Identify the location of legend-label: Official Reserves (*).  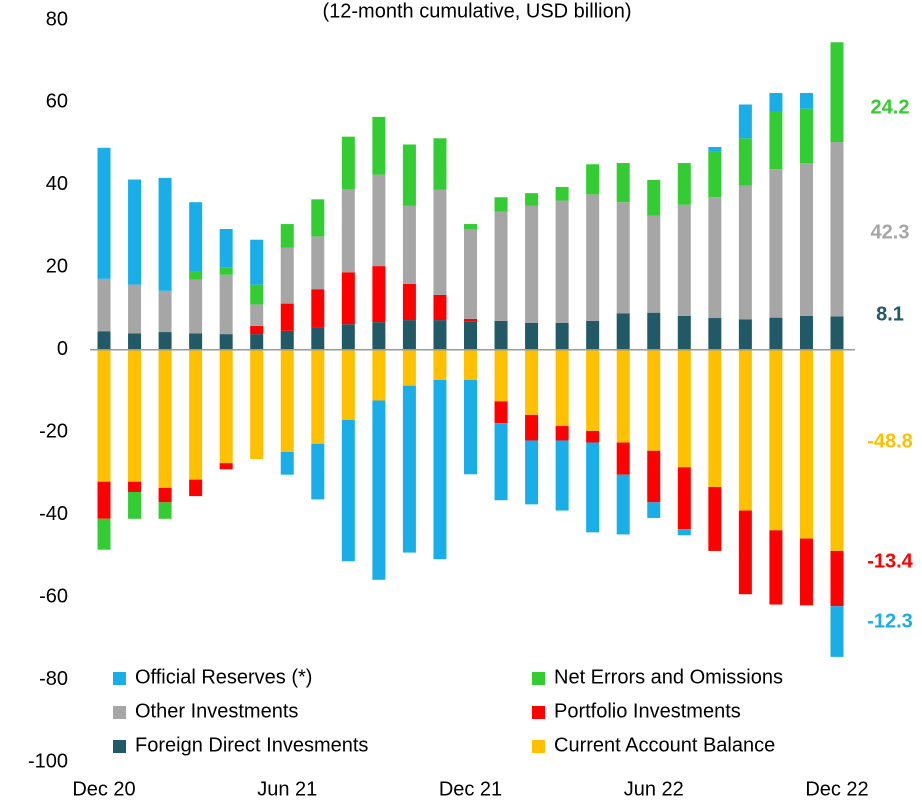
(223, 677).